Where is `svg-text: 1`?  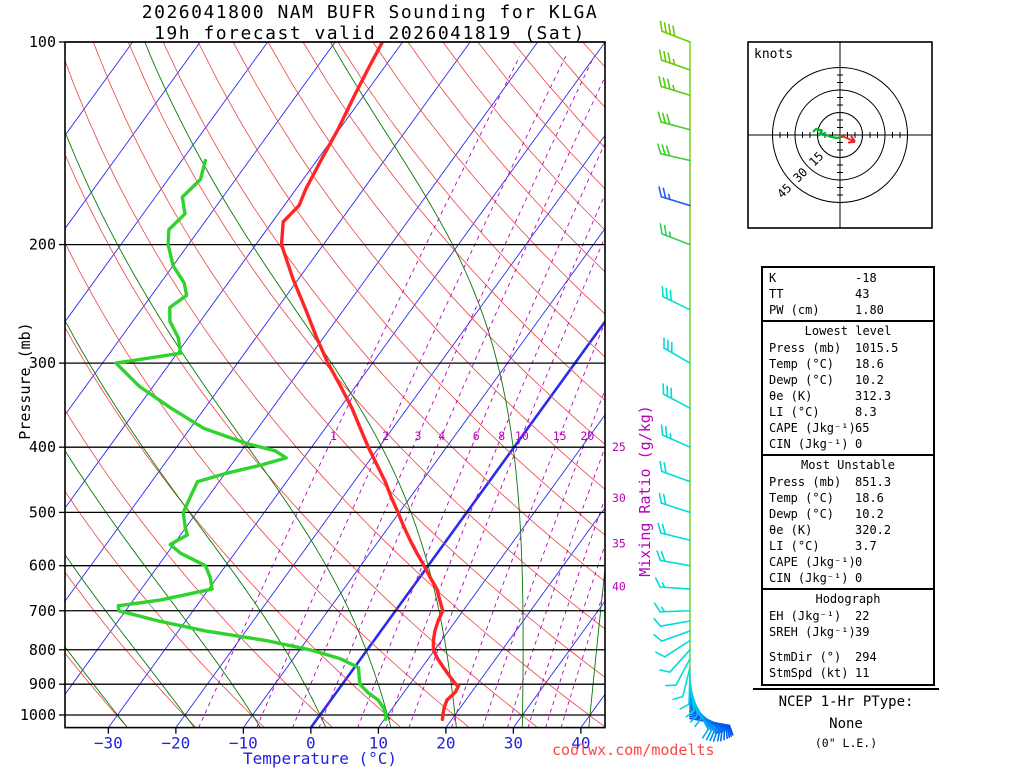
svg-text: 1 is located at coordinates (333, 436).